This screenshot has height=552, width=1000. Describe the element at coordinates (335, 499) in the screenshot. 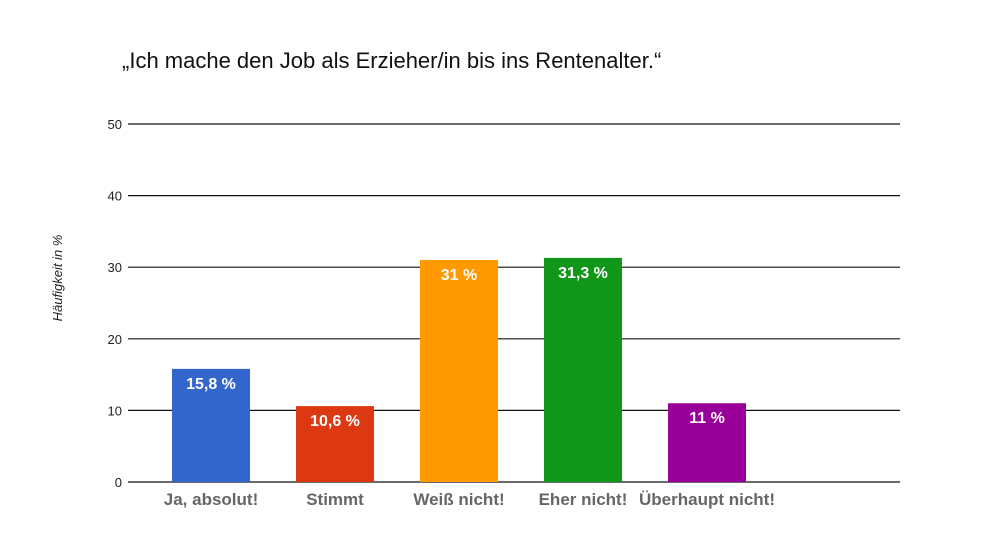

I see `category-label: Stimmt` at that location.